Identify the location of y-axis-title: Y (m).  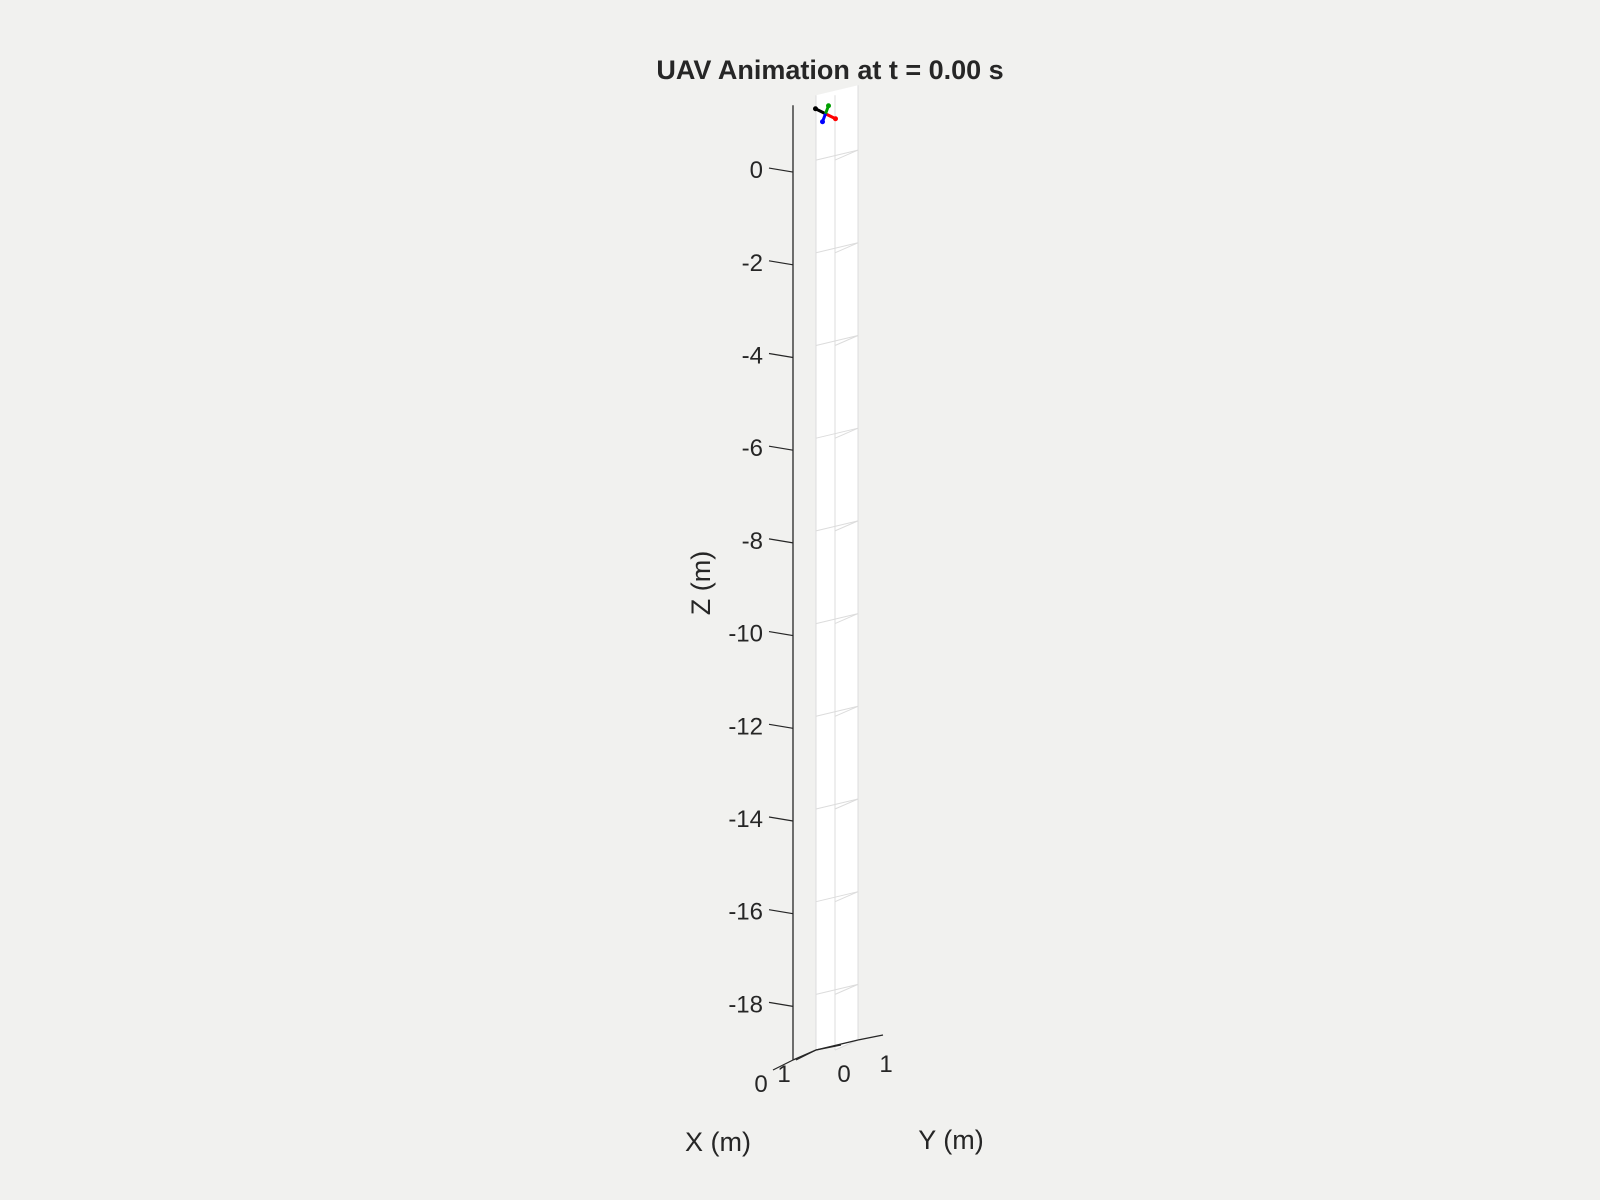
(951, 1140).